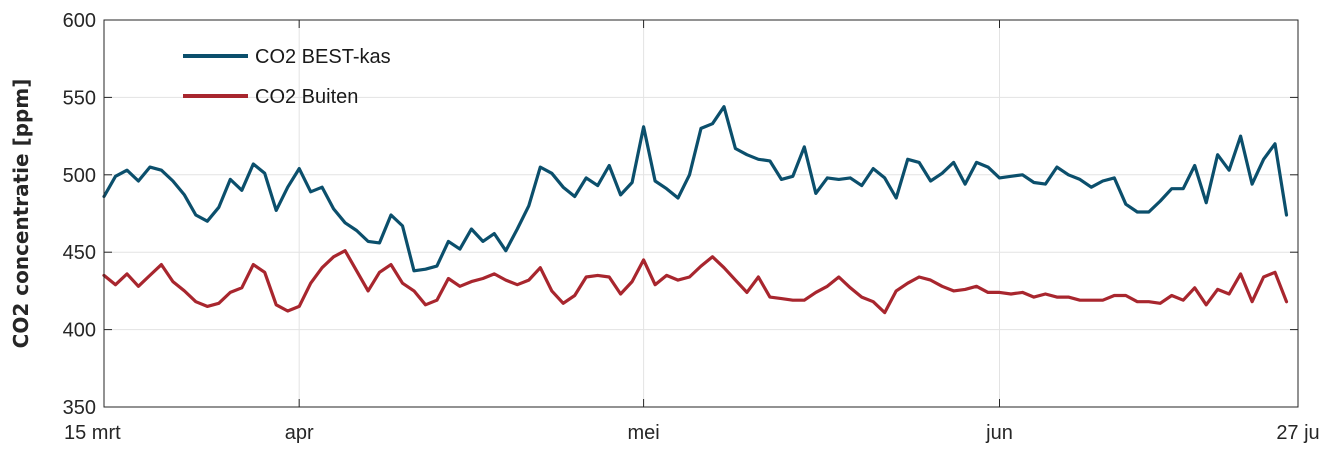 This screenshot has height=450, width=1320. I want to click on y-tick-label: 450, so click(79, 253).